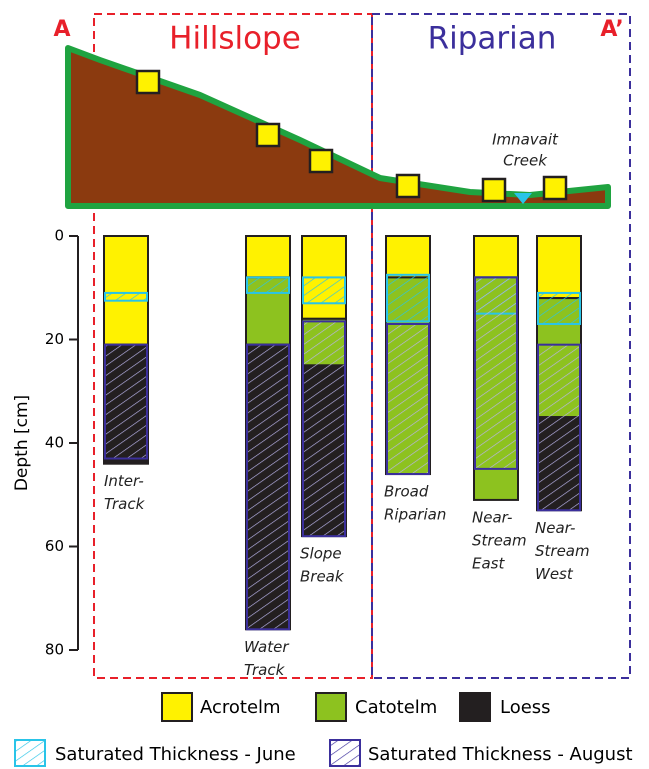 The image size is (649, 769). Describe the element at coordinates (488, 563) in the screenshot. I see `profile-label: East` at that location.